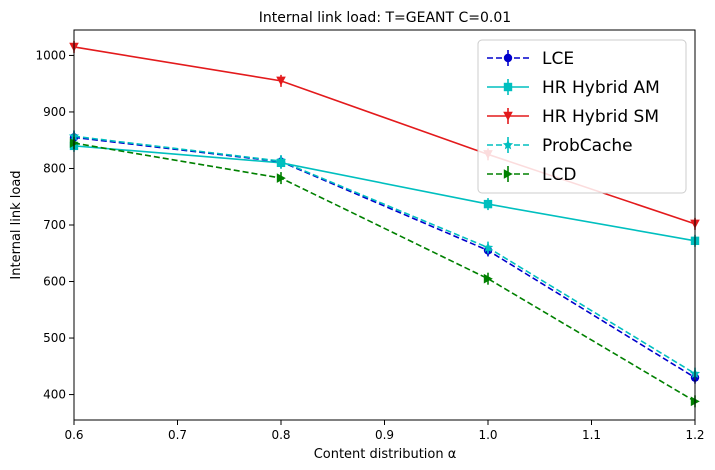  Describe the element at coordinates (694, 435) in the screenshot. I see `x-tick-label: 1.2` at that location.